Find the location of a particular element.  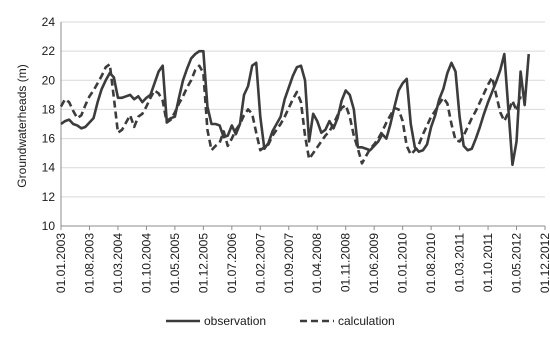

x-tick-label: 01.01.2010 is located at coordinates (403, 263).